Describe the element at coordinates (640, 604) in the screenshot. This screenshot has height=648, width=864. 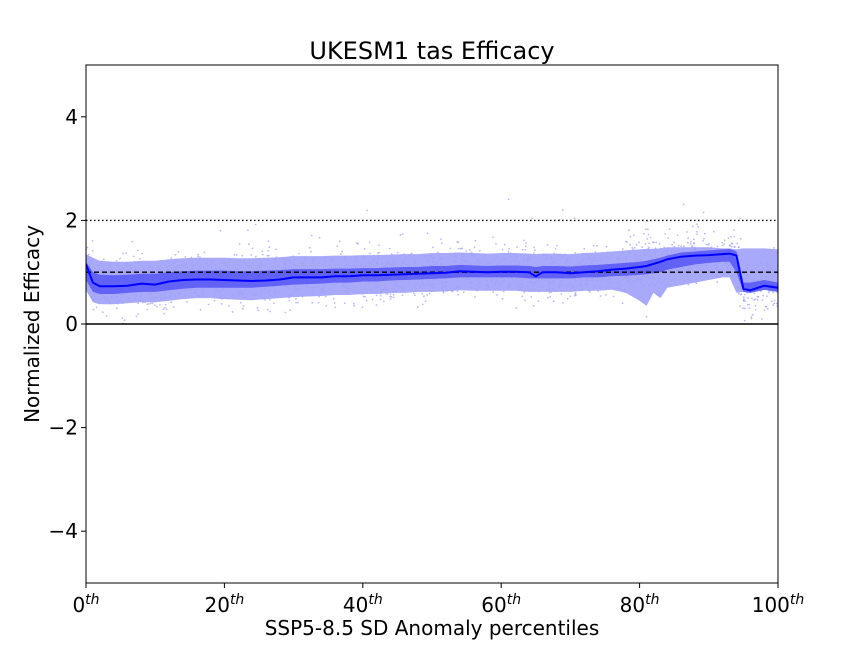
I see `x-tick-label: 80th` at that location.